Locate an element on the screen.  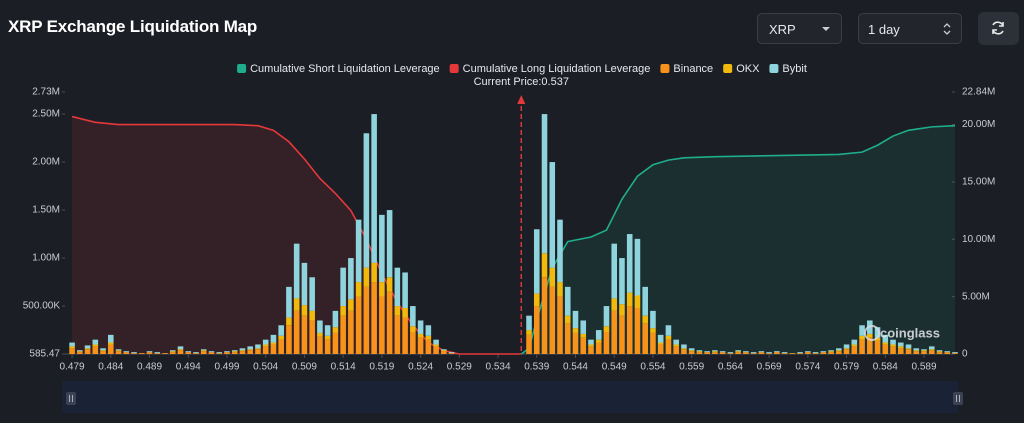
symbol-select: XRP is located at coordinates (799, 28).